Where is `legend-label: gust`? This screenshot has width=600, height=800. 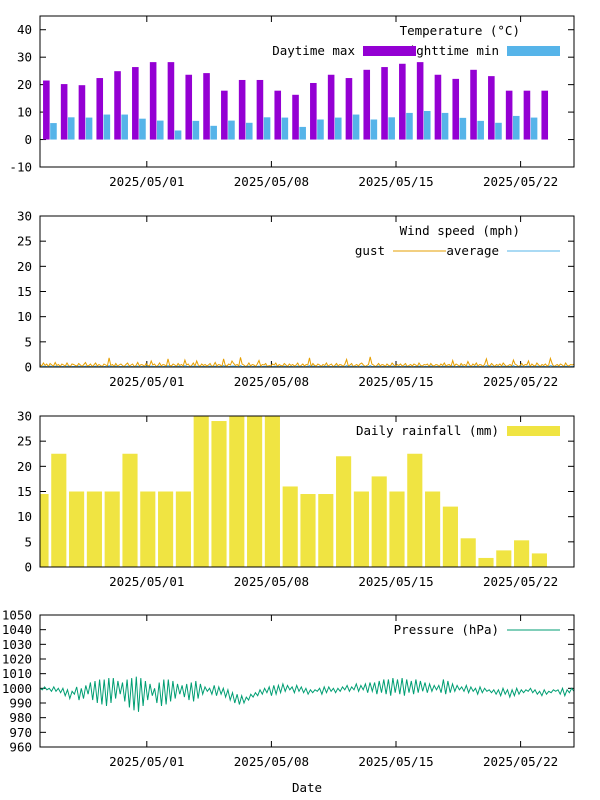 legend-label: gust is located at coordinates (370, 250).